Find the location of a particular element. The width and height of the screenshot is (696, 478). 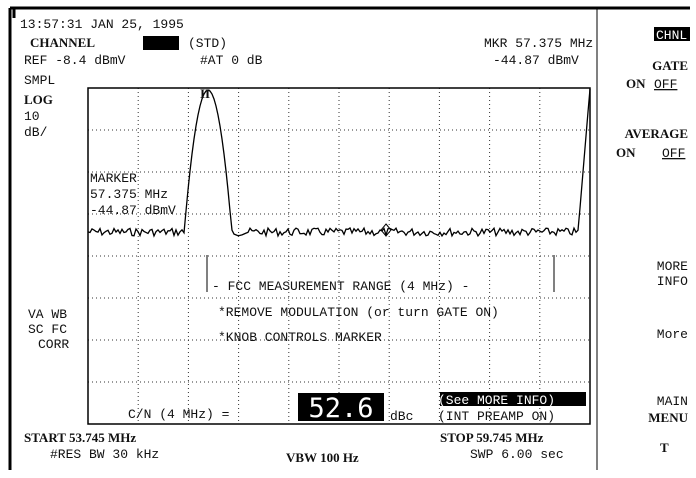

scale-unit: dB/ is located at coordinates (36, 132).